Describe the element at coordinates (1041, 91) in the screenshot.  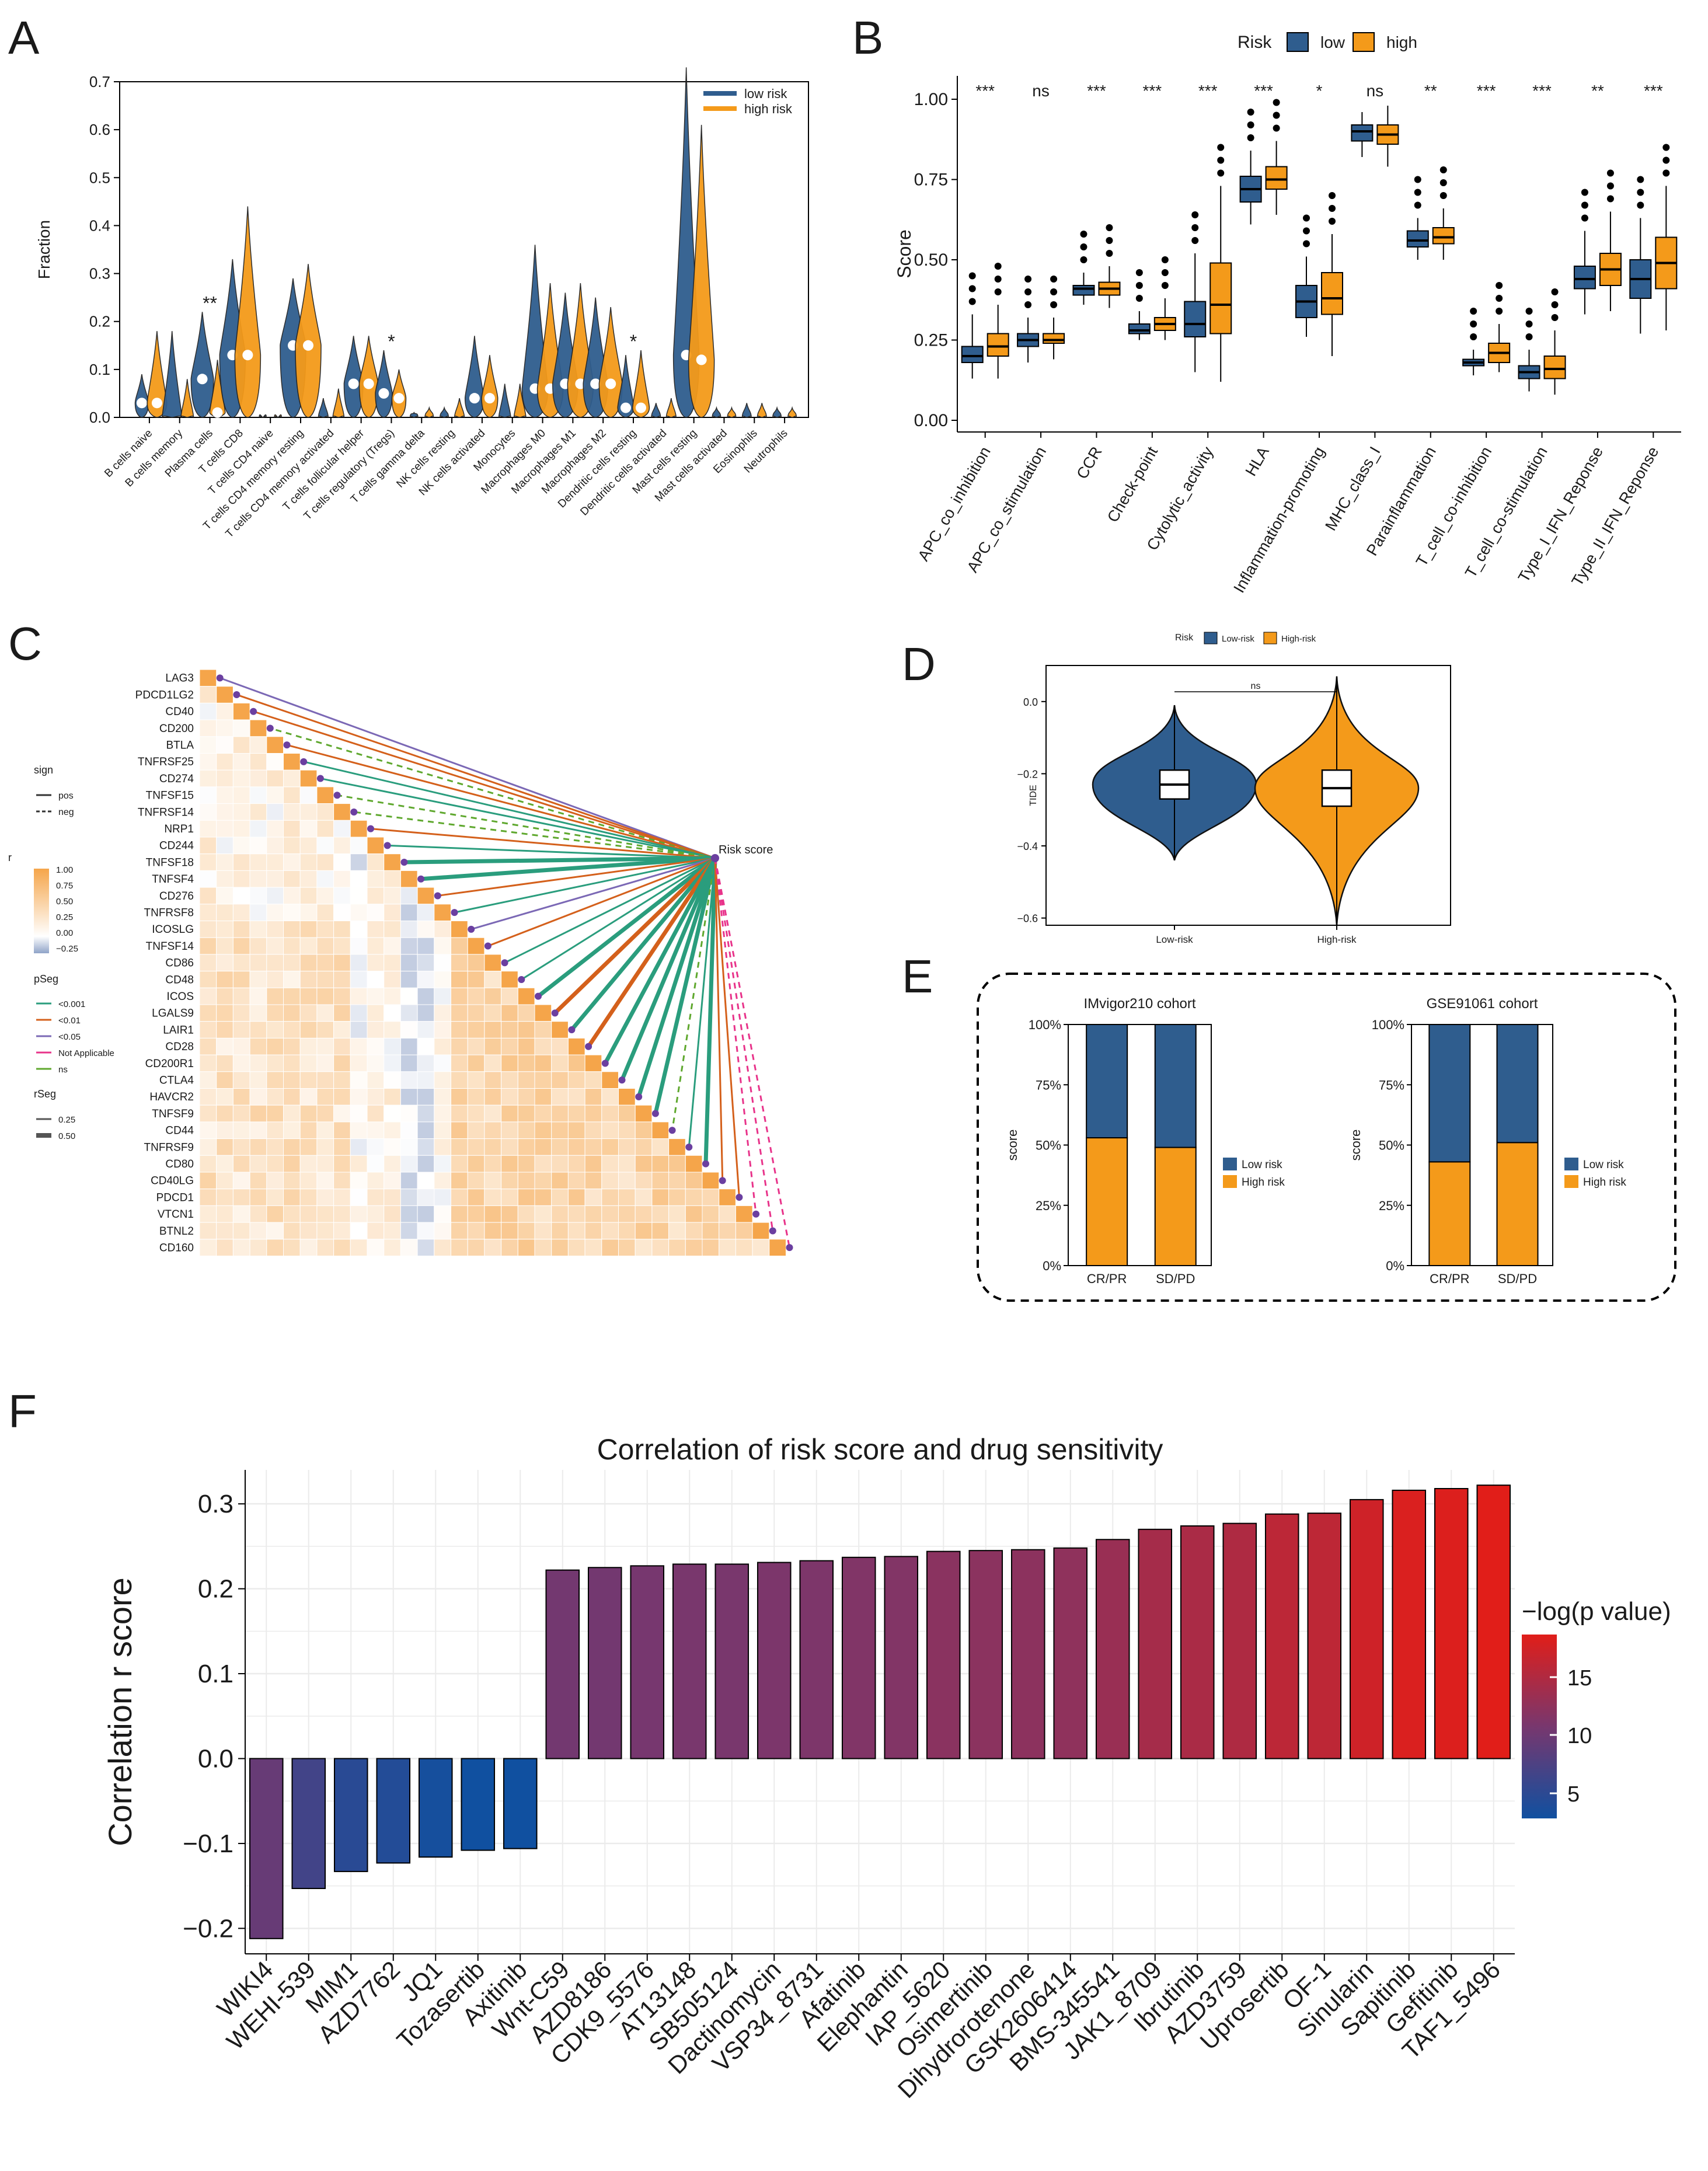
I see `significance-label: ns` at that location.